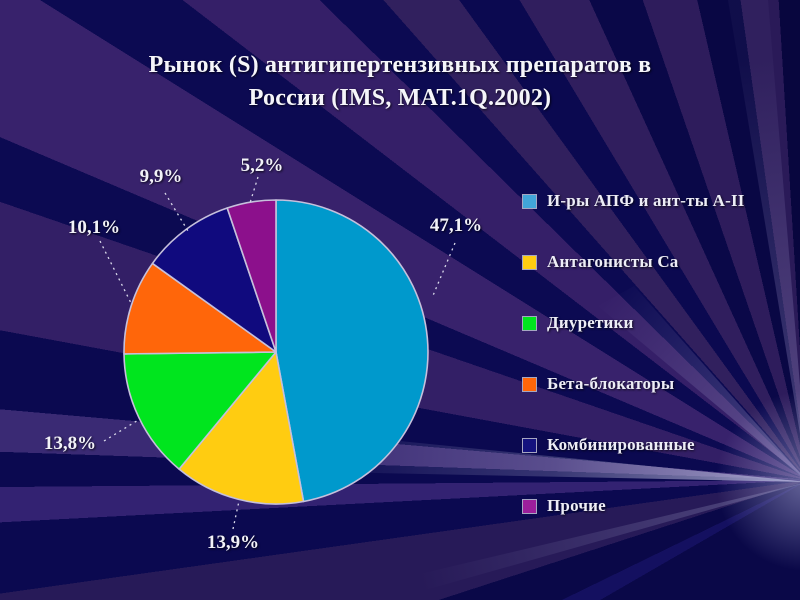 This screenshot has height=600, width=800. I want to click on legend-item-1: Антагонисты Са, so click(633, 262).